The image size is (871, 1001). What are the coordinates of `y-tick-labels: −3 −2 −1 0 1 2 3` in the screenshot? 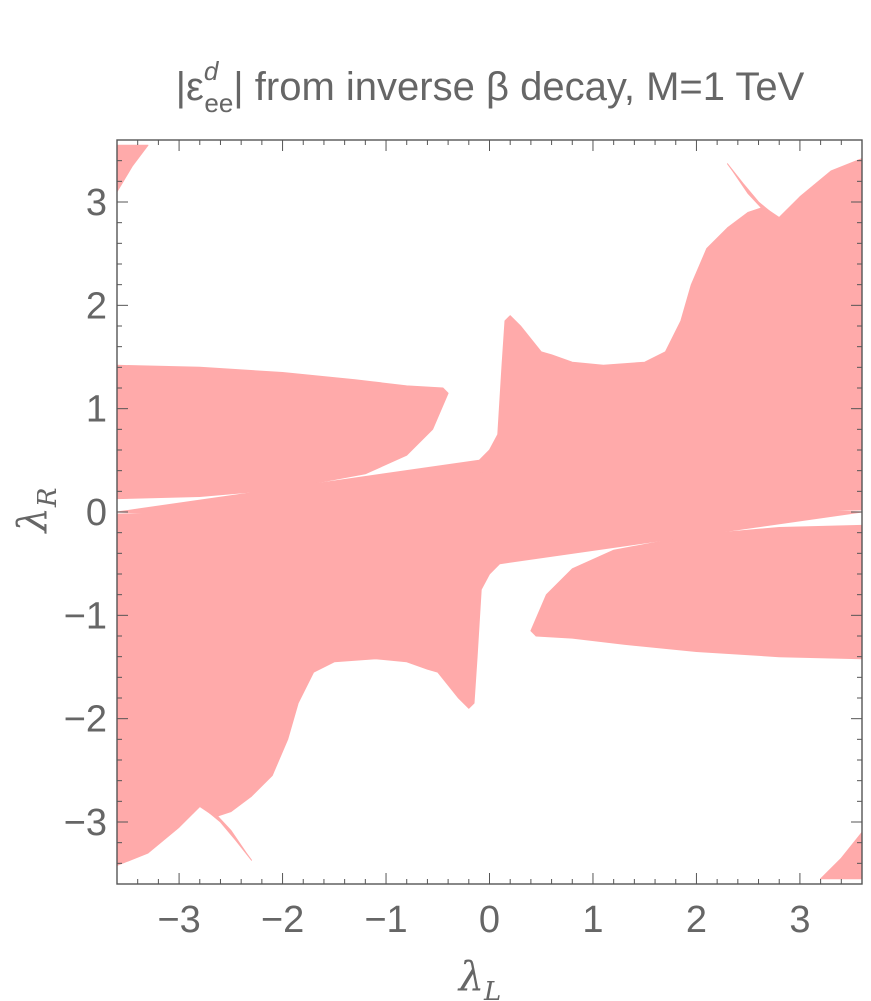 It's located at (85, 513).